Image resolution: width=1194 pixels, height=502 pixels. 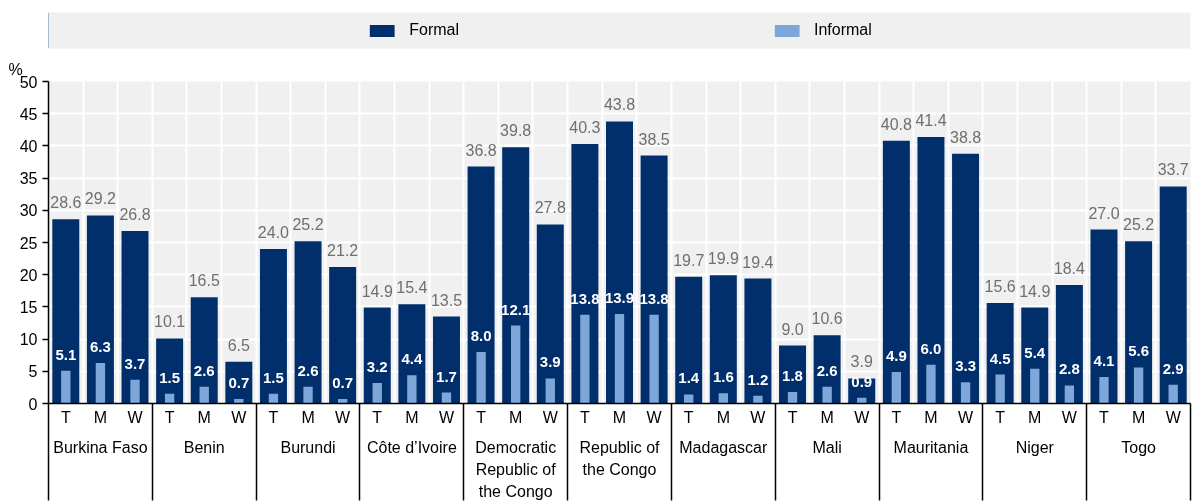 I want to click on text: Côte d’Ivoire, so click(x=411, y=447).